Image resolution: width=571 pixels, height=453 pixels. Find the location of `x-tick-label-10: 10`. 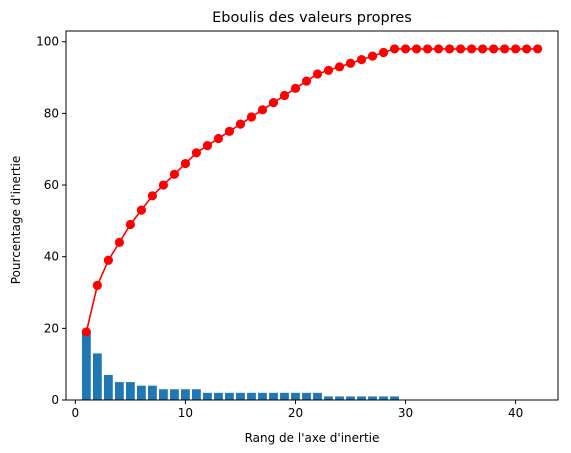

x-tick-label-10: 10 is located at coordinates (185, 413).